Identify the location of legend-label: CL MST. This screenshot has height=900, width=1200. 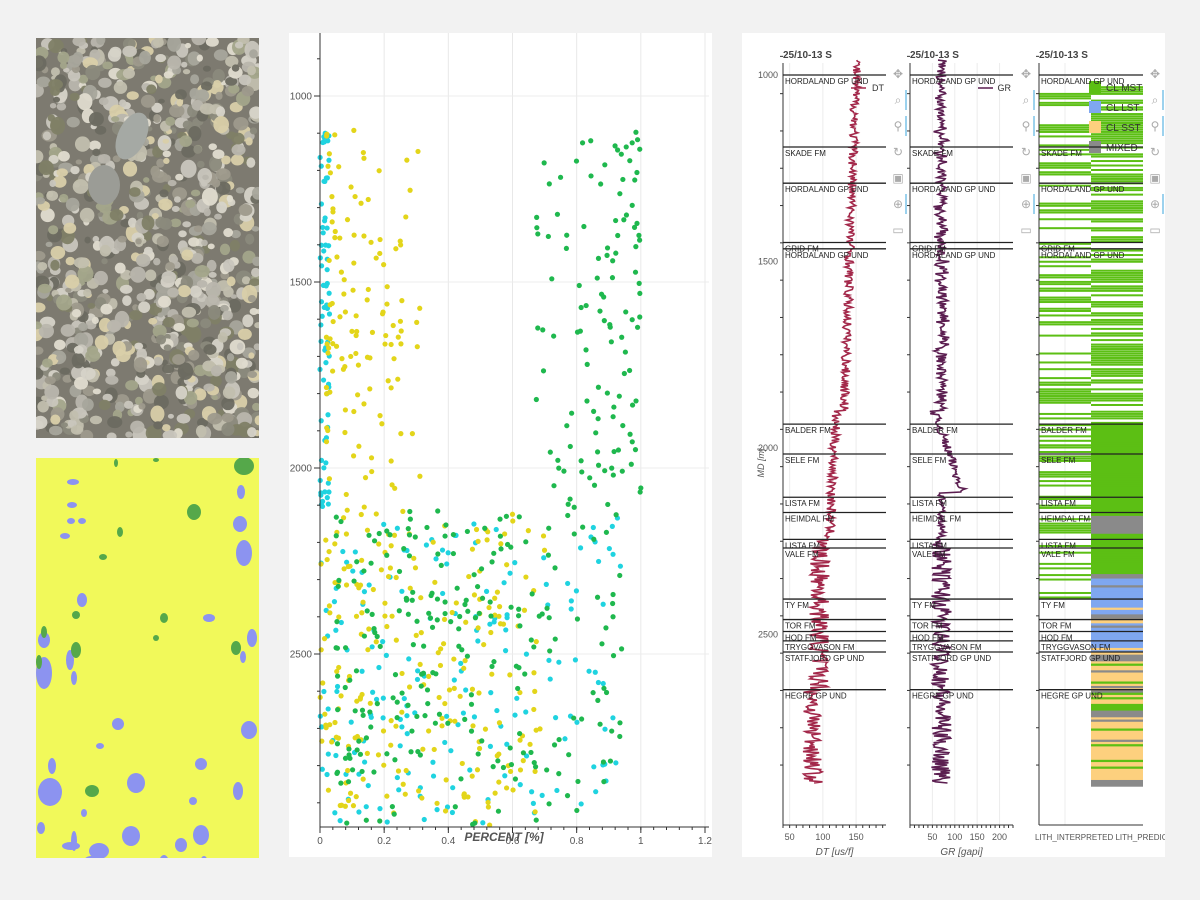
(1124, 88).